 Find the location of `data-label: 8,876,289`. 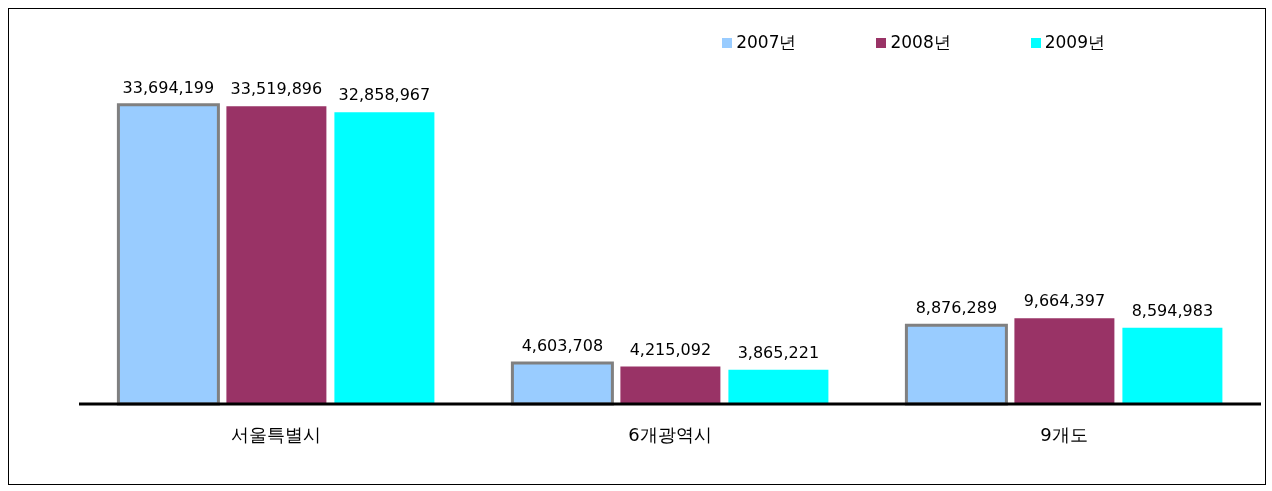

data-label: 8,876,289 is located at coordinates (956, 308).